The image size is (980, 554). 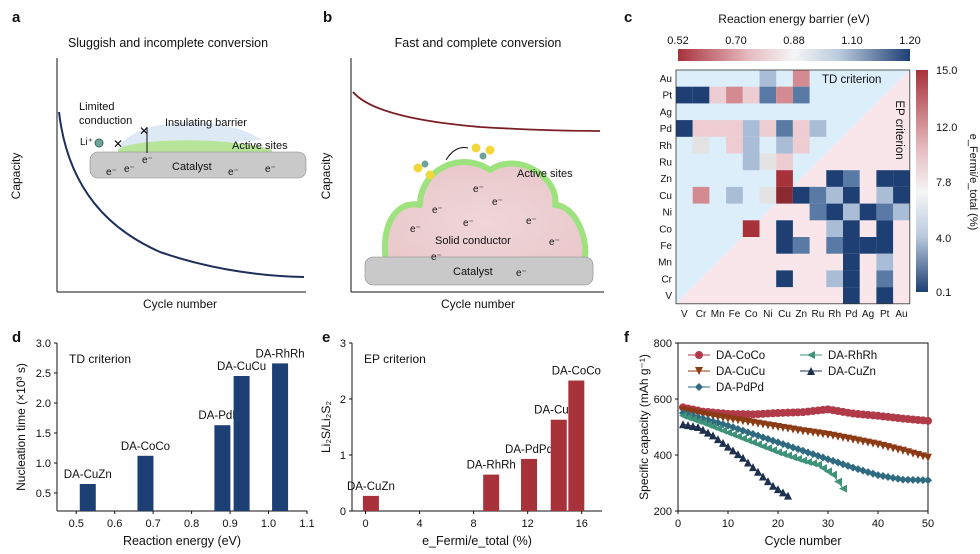 I want to click on heatmap-row-label: Ag, so click(x=666, y=112).